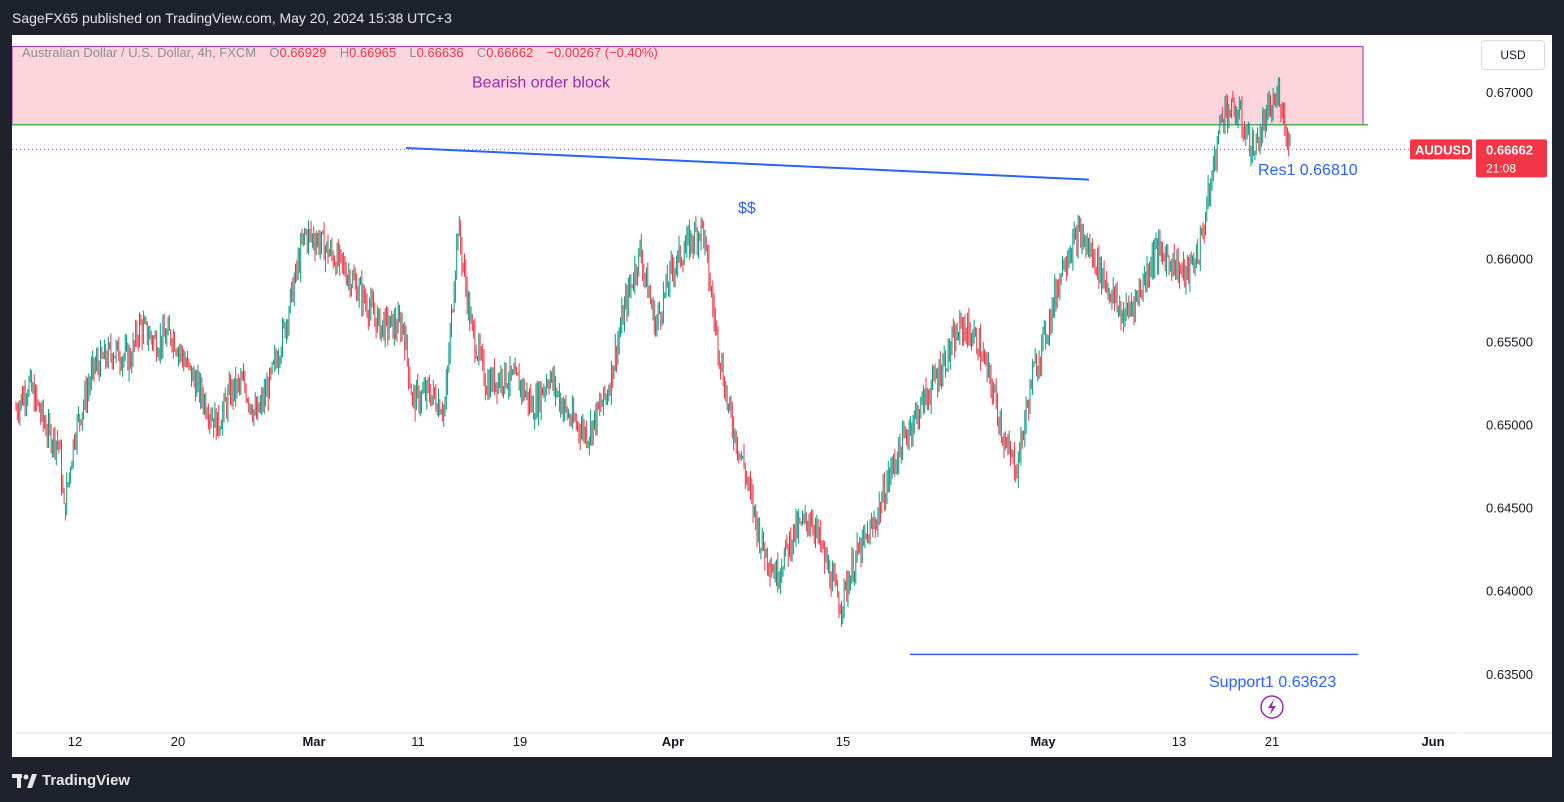  What do you see at coordinates (303, 52) in the screenshot?
I see `open-value: 0.66929` at bounding box center [303, 52].